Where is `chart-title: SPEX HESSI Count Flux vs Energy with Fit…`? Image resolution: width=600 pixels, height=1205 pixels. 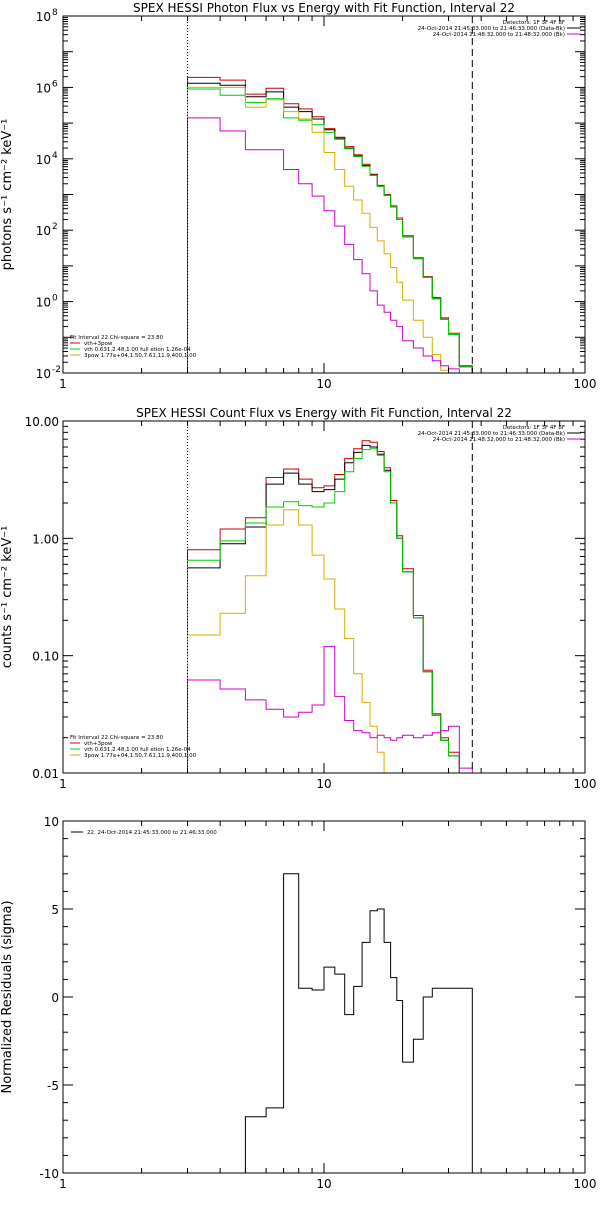
chart-title: SPEX HESSI Count Flux vs Energy with Fit… is located at coordinates (324, 413).